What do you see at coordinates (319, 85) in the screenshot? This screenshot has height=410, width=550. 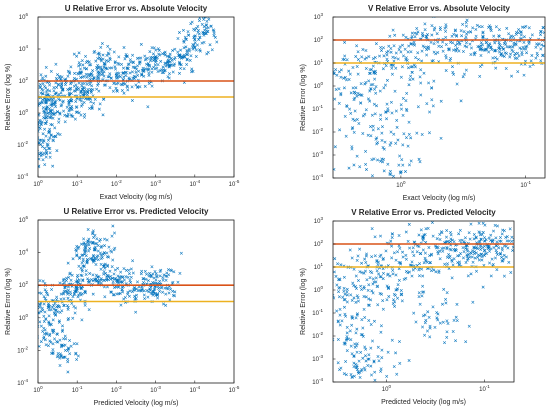 I see `y-tick-label: 10⁰` at bounding box center [319, 85].